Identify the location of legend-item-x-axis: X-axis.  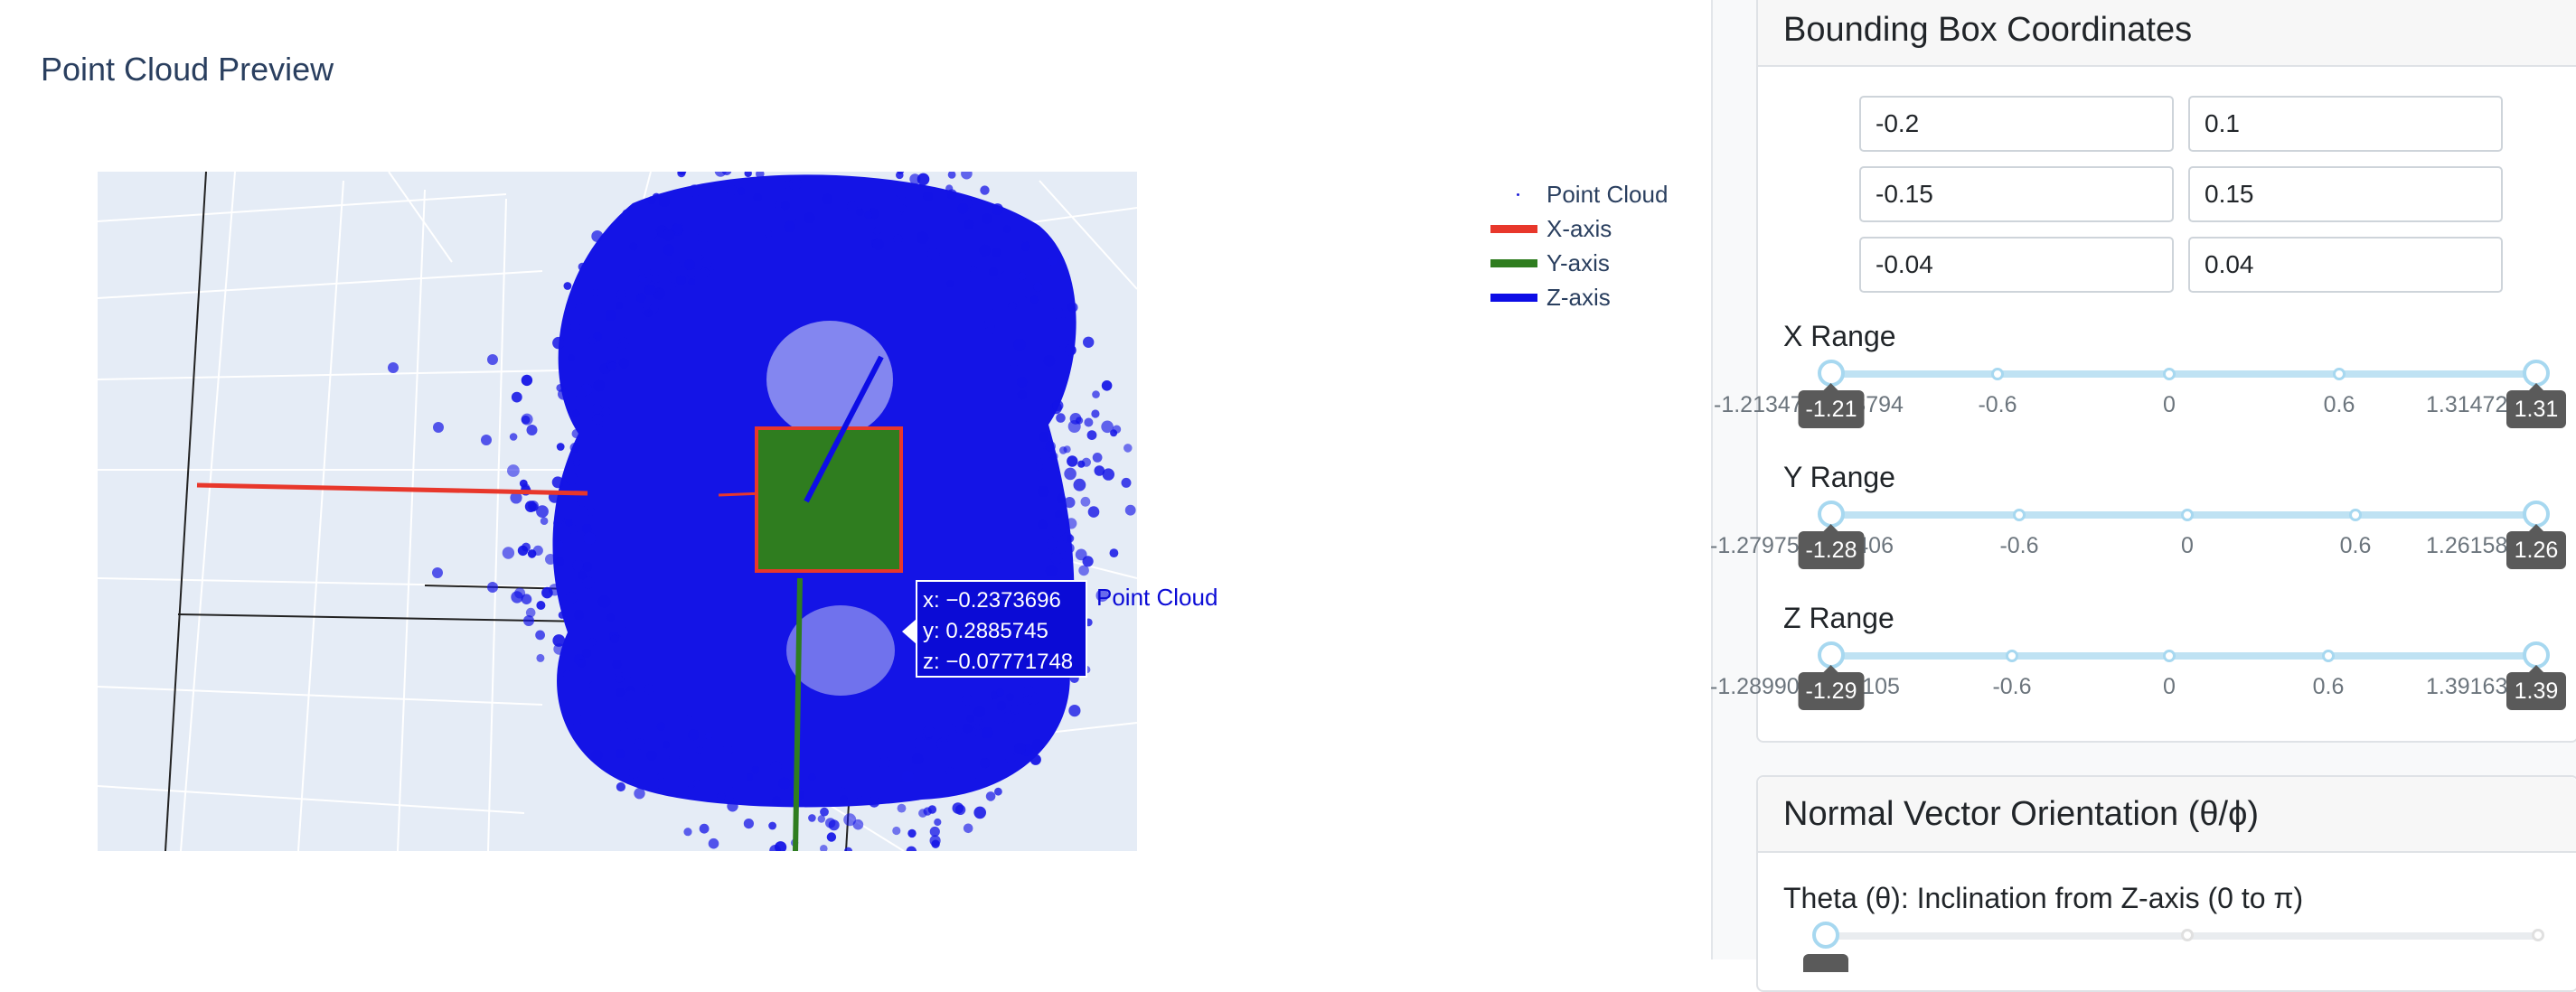
(1550, 229).